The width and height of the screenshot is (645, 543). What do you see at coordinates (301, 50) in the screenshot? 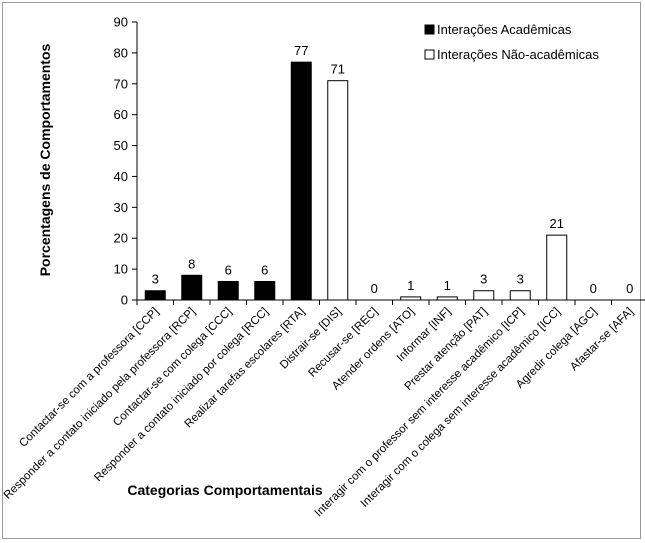
I see `data-label: 77` at bounding box center [301, 50].